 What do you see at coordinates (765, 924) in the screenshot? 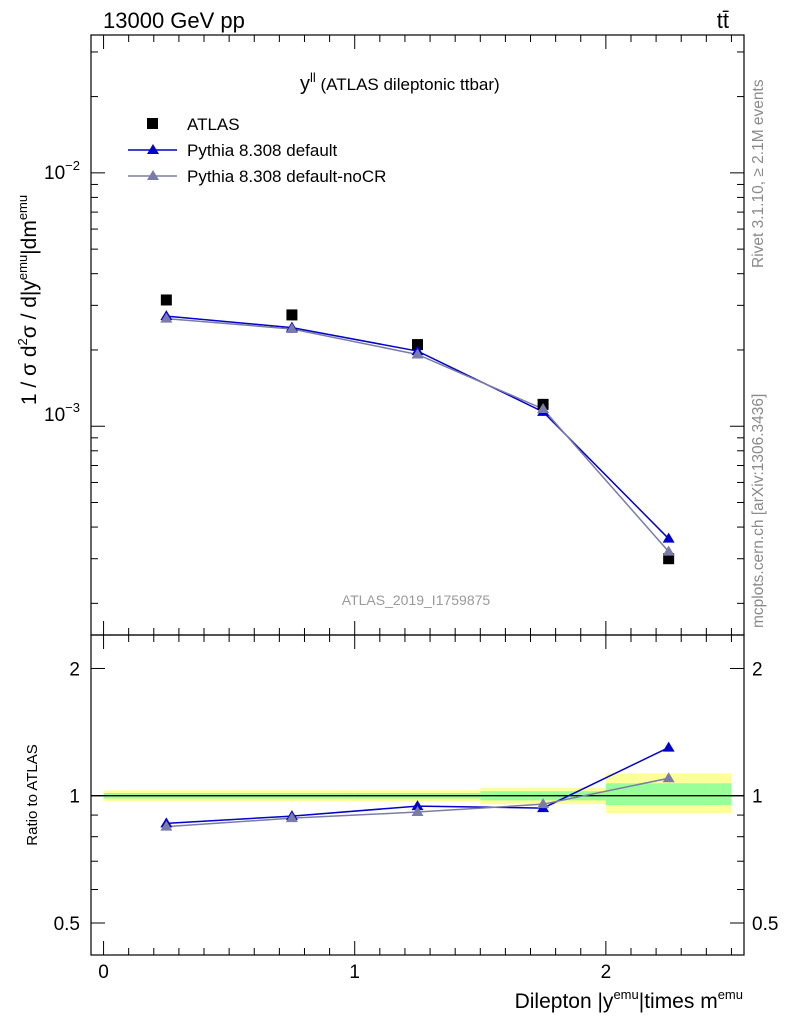
I see `ratio-ytick-label-right: 0.5` at bounding box center [765, 924].